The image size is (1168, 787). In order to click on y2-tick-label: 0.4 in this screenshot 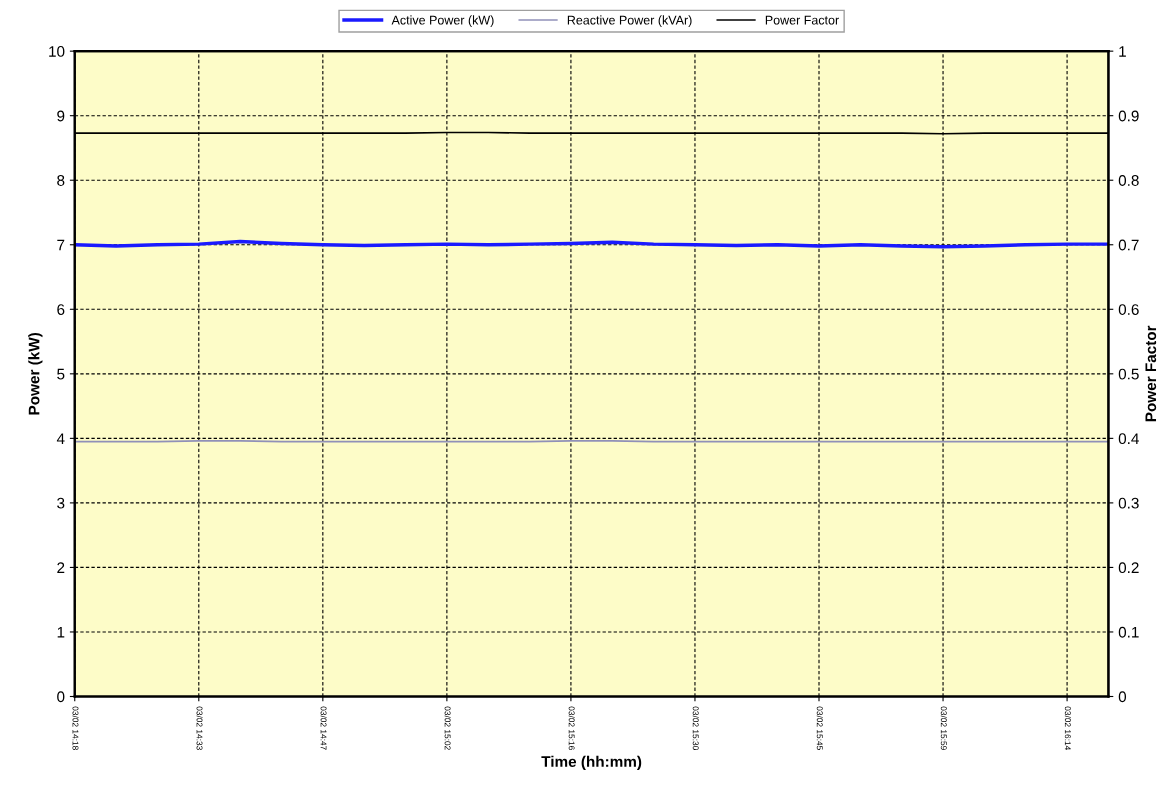, I will do `click(1128, 439)`.